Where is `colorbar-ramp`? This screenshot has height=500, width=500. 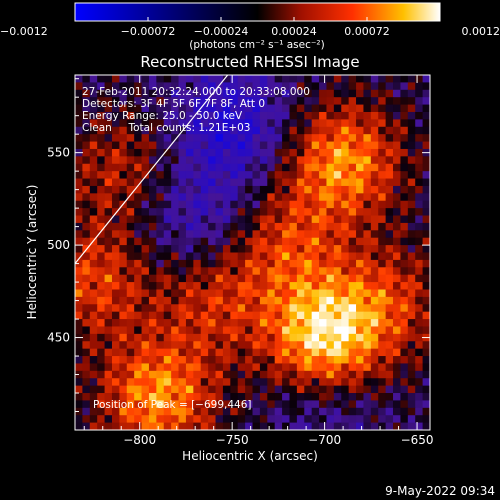
colorbar-ramp is located at coordinates (257, 12).